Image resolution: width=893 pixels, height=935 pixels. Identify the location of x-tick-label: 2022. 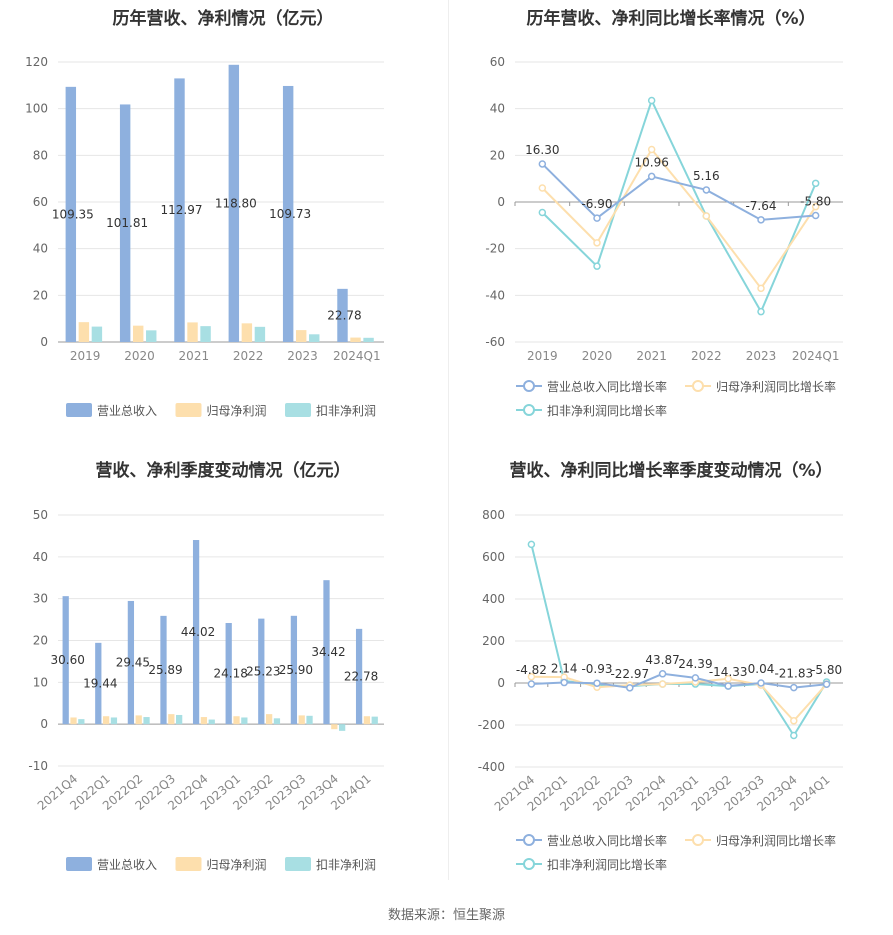
(248, 356).